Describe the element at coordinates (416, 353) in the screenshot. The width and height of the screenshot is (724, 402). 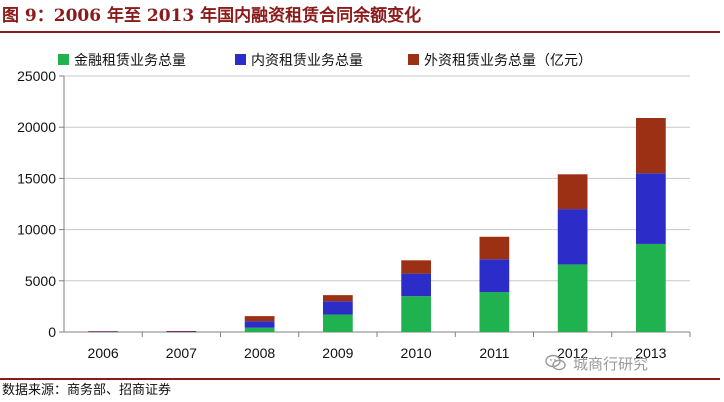
I see `x-tick-label: 2010` at that location.